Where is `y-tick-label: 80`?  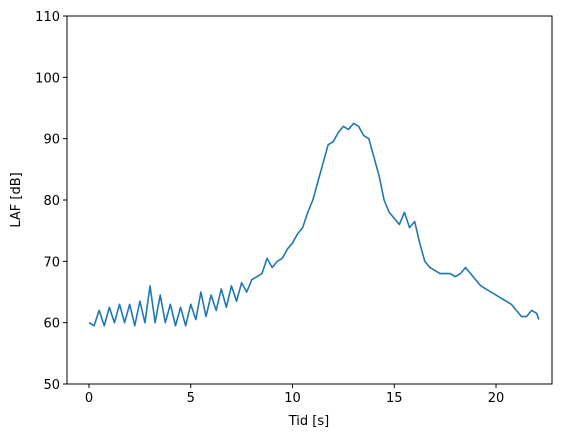 y-tick-label: 80 is located at coordinates (51, 201).